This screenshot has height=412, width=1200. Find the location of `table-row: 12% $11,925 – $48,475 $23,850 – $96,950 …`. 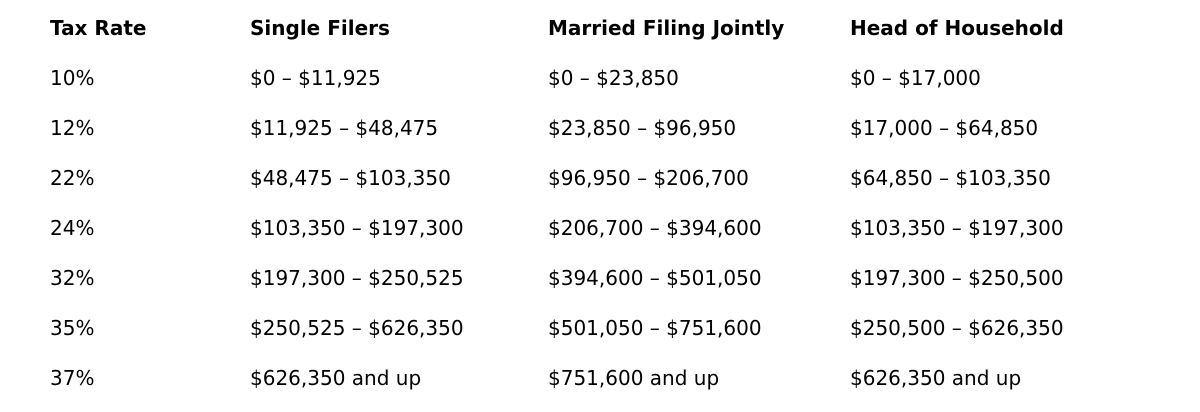

table-row: 12% $11,925 – $48,475 $23,850 – $96,950 … is located at coordinates (625, 128).